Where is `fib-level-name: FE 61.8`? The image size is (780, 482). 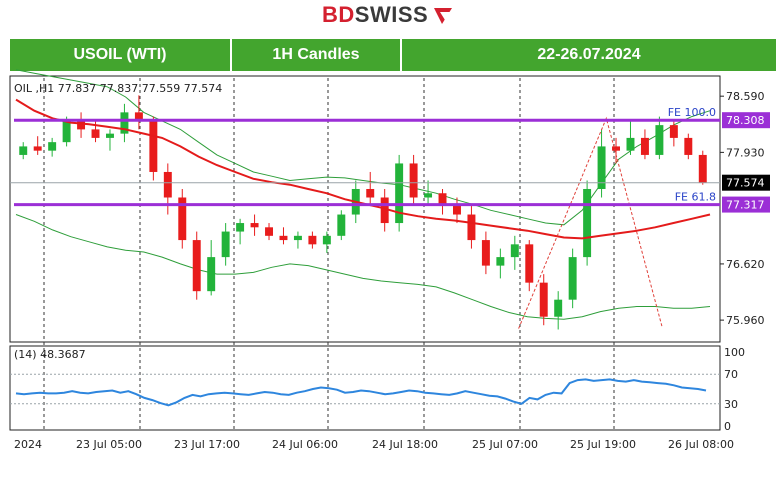
fib-level-name: FE 61.8 is located at coordinates (695, 197).